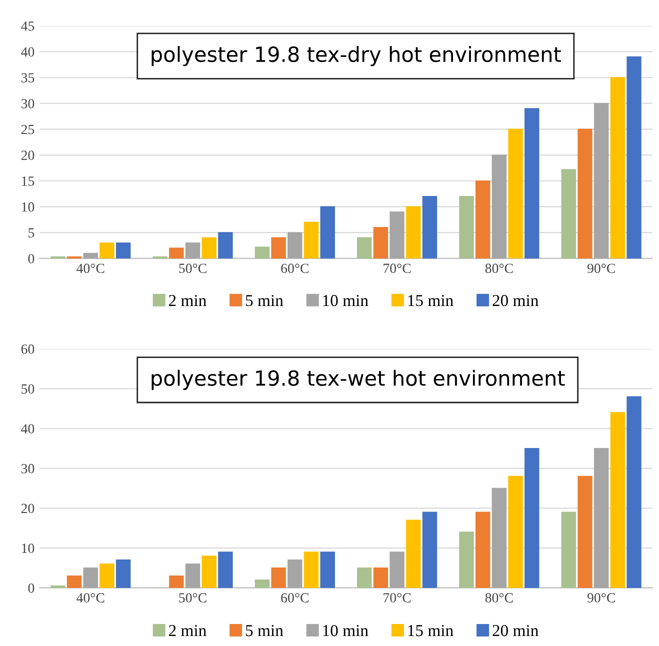 The width and height of the screenshot is (659, 646). What do you see at coordinates (28, 389) in the screenshot?
I see `y-tick-label: 50` at bounding box center [28, 389].